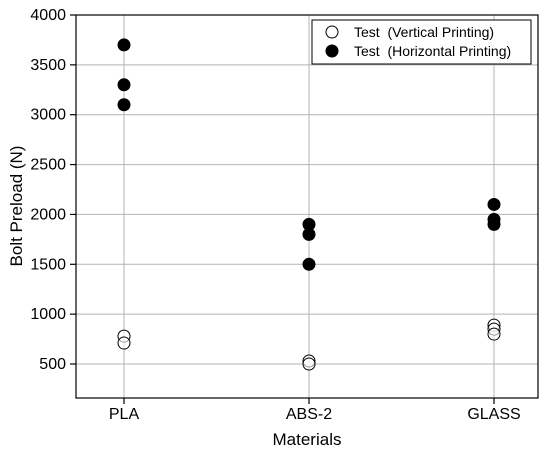 This screenshot has height=452, width=550. What do you see at coordinates (48, 65) in the screenshot?
I see `y-tick-label: 3500` at bounding box center [48, 65].